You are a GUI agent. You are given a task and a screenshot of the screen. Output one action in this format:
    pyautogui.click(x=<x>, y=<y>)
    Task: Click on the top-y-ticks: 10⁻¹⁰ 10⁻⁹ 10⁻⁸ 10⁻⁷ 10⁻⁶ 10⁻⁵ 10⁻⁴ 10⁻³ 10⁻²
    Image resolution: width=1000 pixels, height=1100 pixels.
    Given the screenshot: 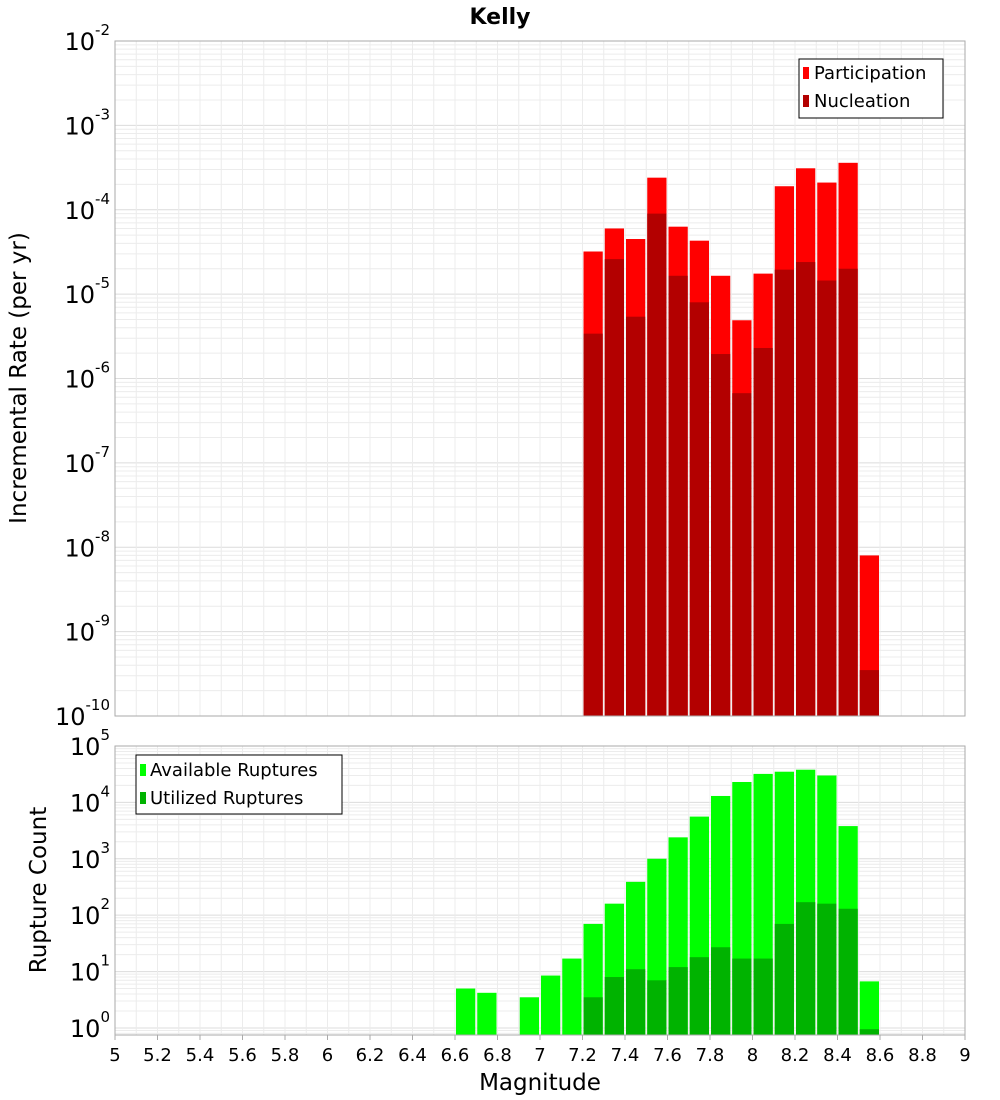 What is the action you would take?
    pyautogui.click(x=82, y=376)
    